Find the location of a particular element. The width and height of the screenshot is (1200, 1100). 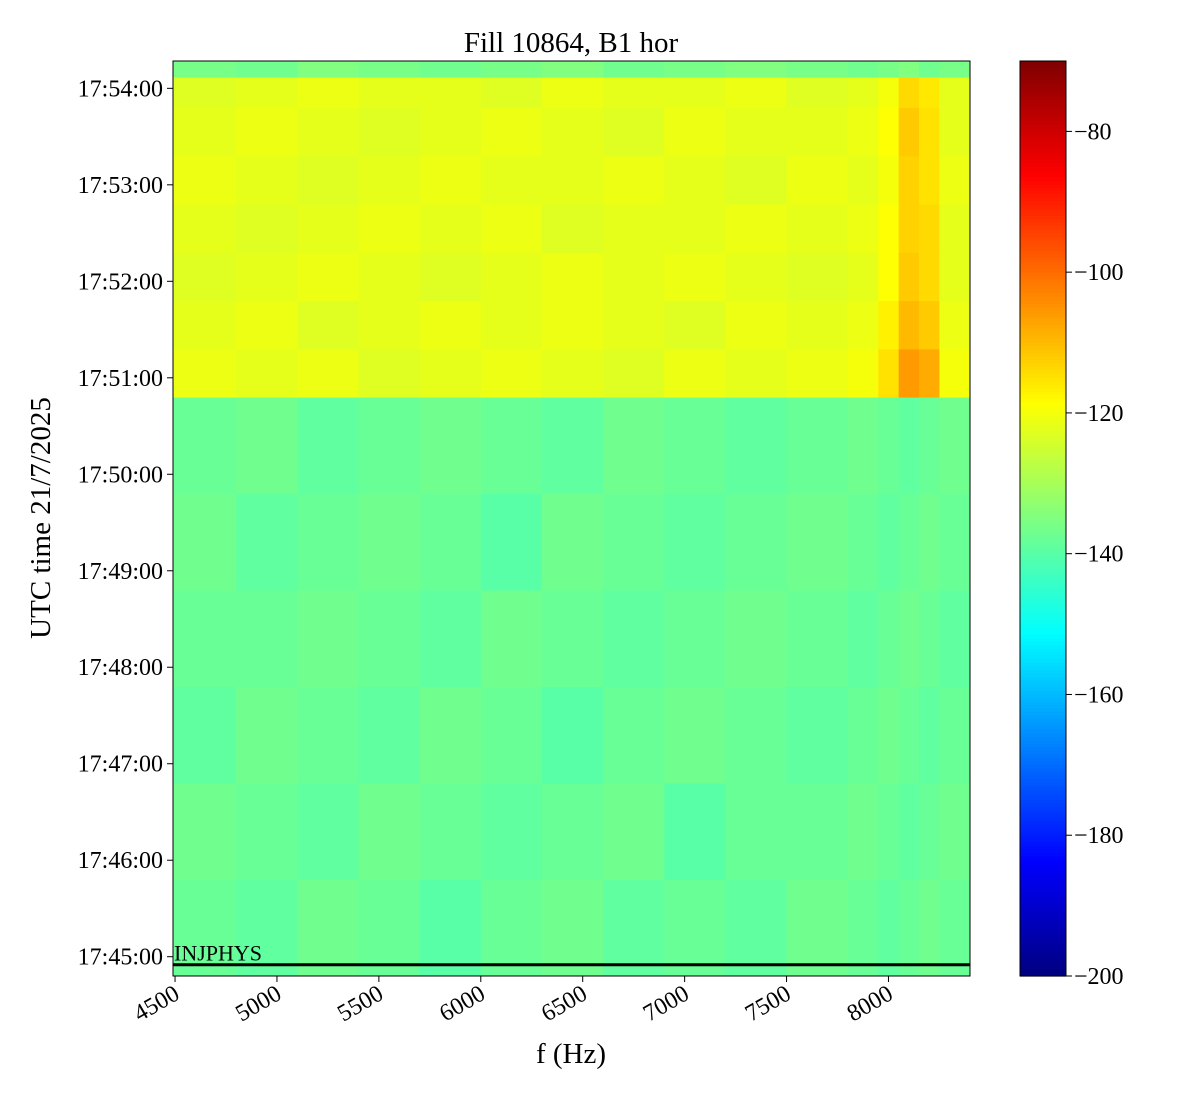

x-tick-label: 5000 is located at coordinates (258, 1004).